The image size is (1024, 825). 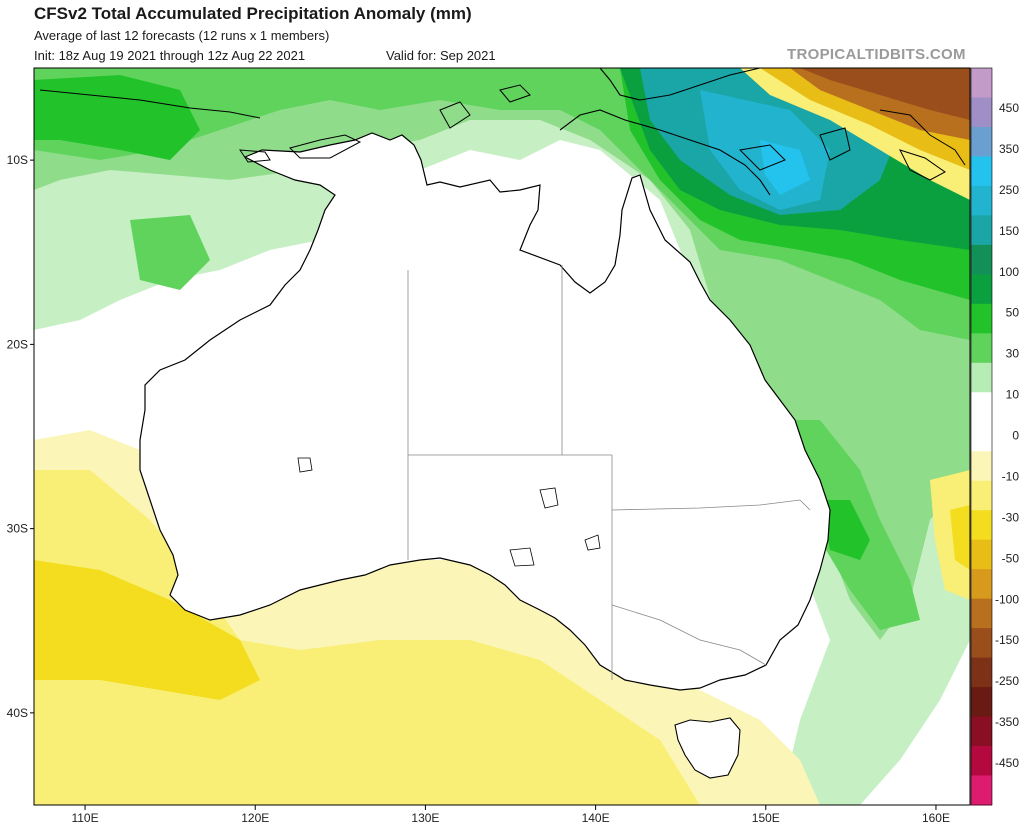 I want to click on anomaly-south-gold, so click(x=147, y=630).